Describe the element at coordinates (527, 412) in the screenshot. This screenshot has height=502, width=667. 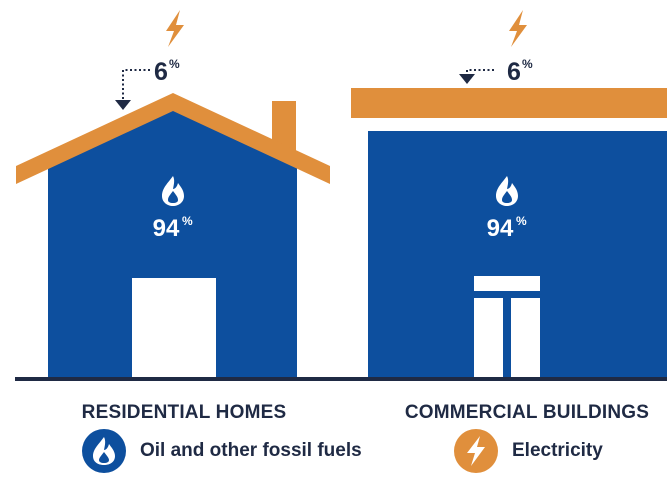
I see `commercial-caption: COMMERCIAL BUILDINGS` at that location.